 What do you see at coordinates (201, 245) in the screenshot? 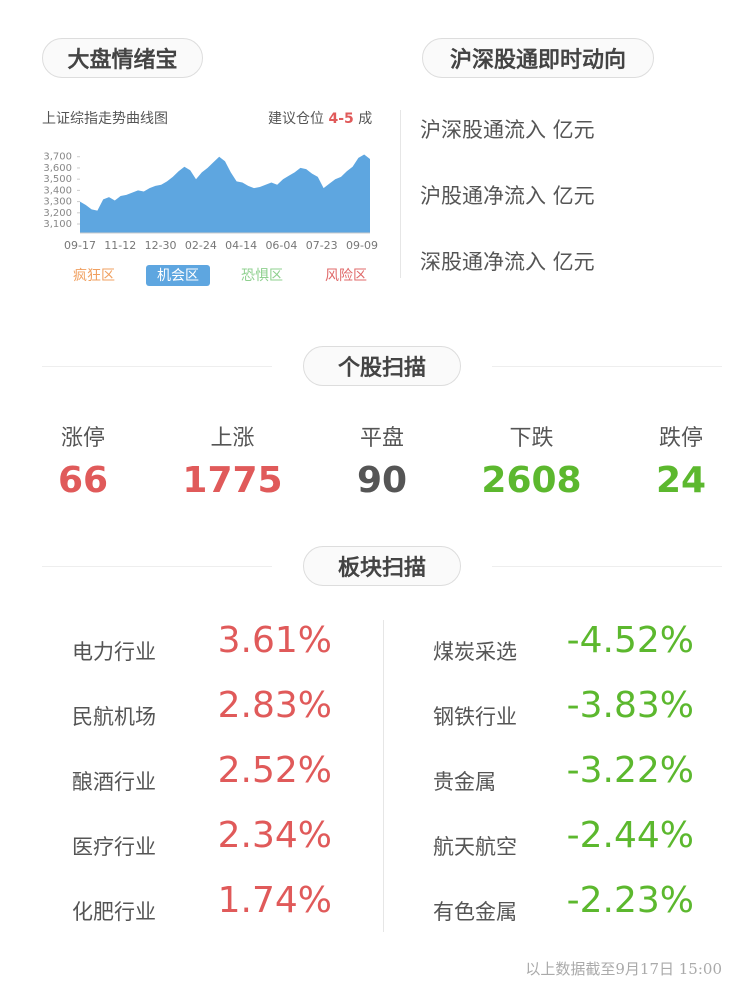
I see `x-tick-label: 02-24` at bounding box center [201, 245].